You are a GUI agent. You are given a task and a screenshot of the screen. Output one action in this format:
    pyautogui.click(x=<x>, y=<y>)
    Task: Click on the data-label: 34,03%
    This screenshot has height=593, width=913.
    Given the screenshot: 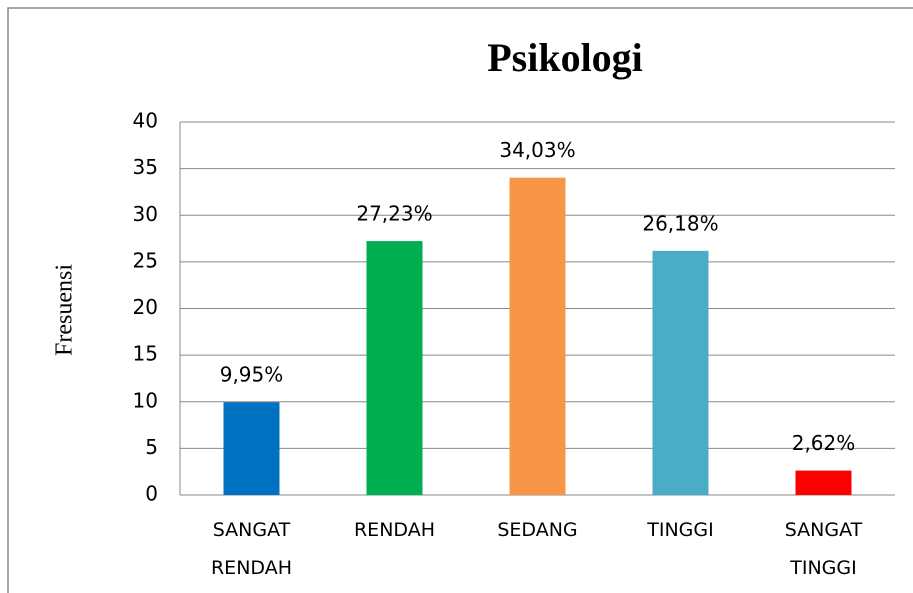 What is the action you would take?
    pyautogui.click(x=537, y=150)
    